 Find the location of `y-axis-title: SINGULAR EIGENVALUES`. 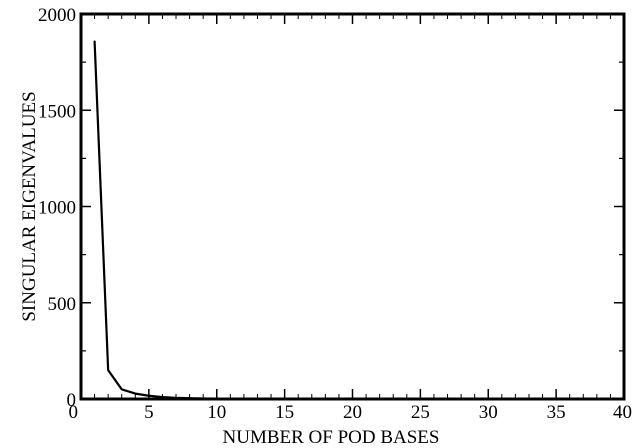

y-axis-title: SINGULAR EIGENVALUES is located at coordinates (29, 206).